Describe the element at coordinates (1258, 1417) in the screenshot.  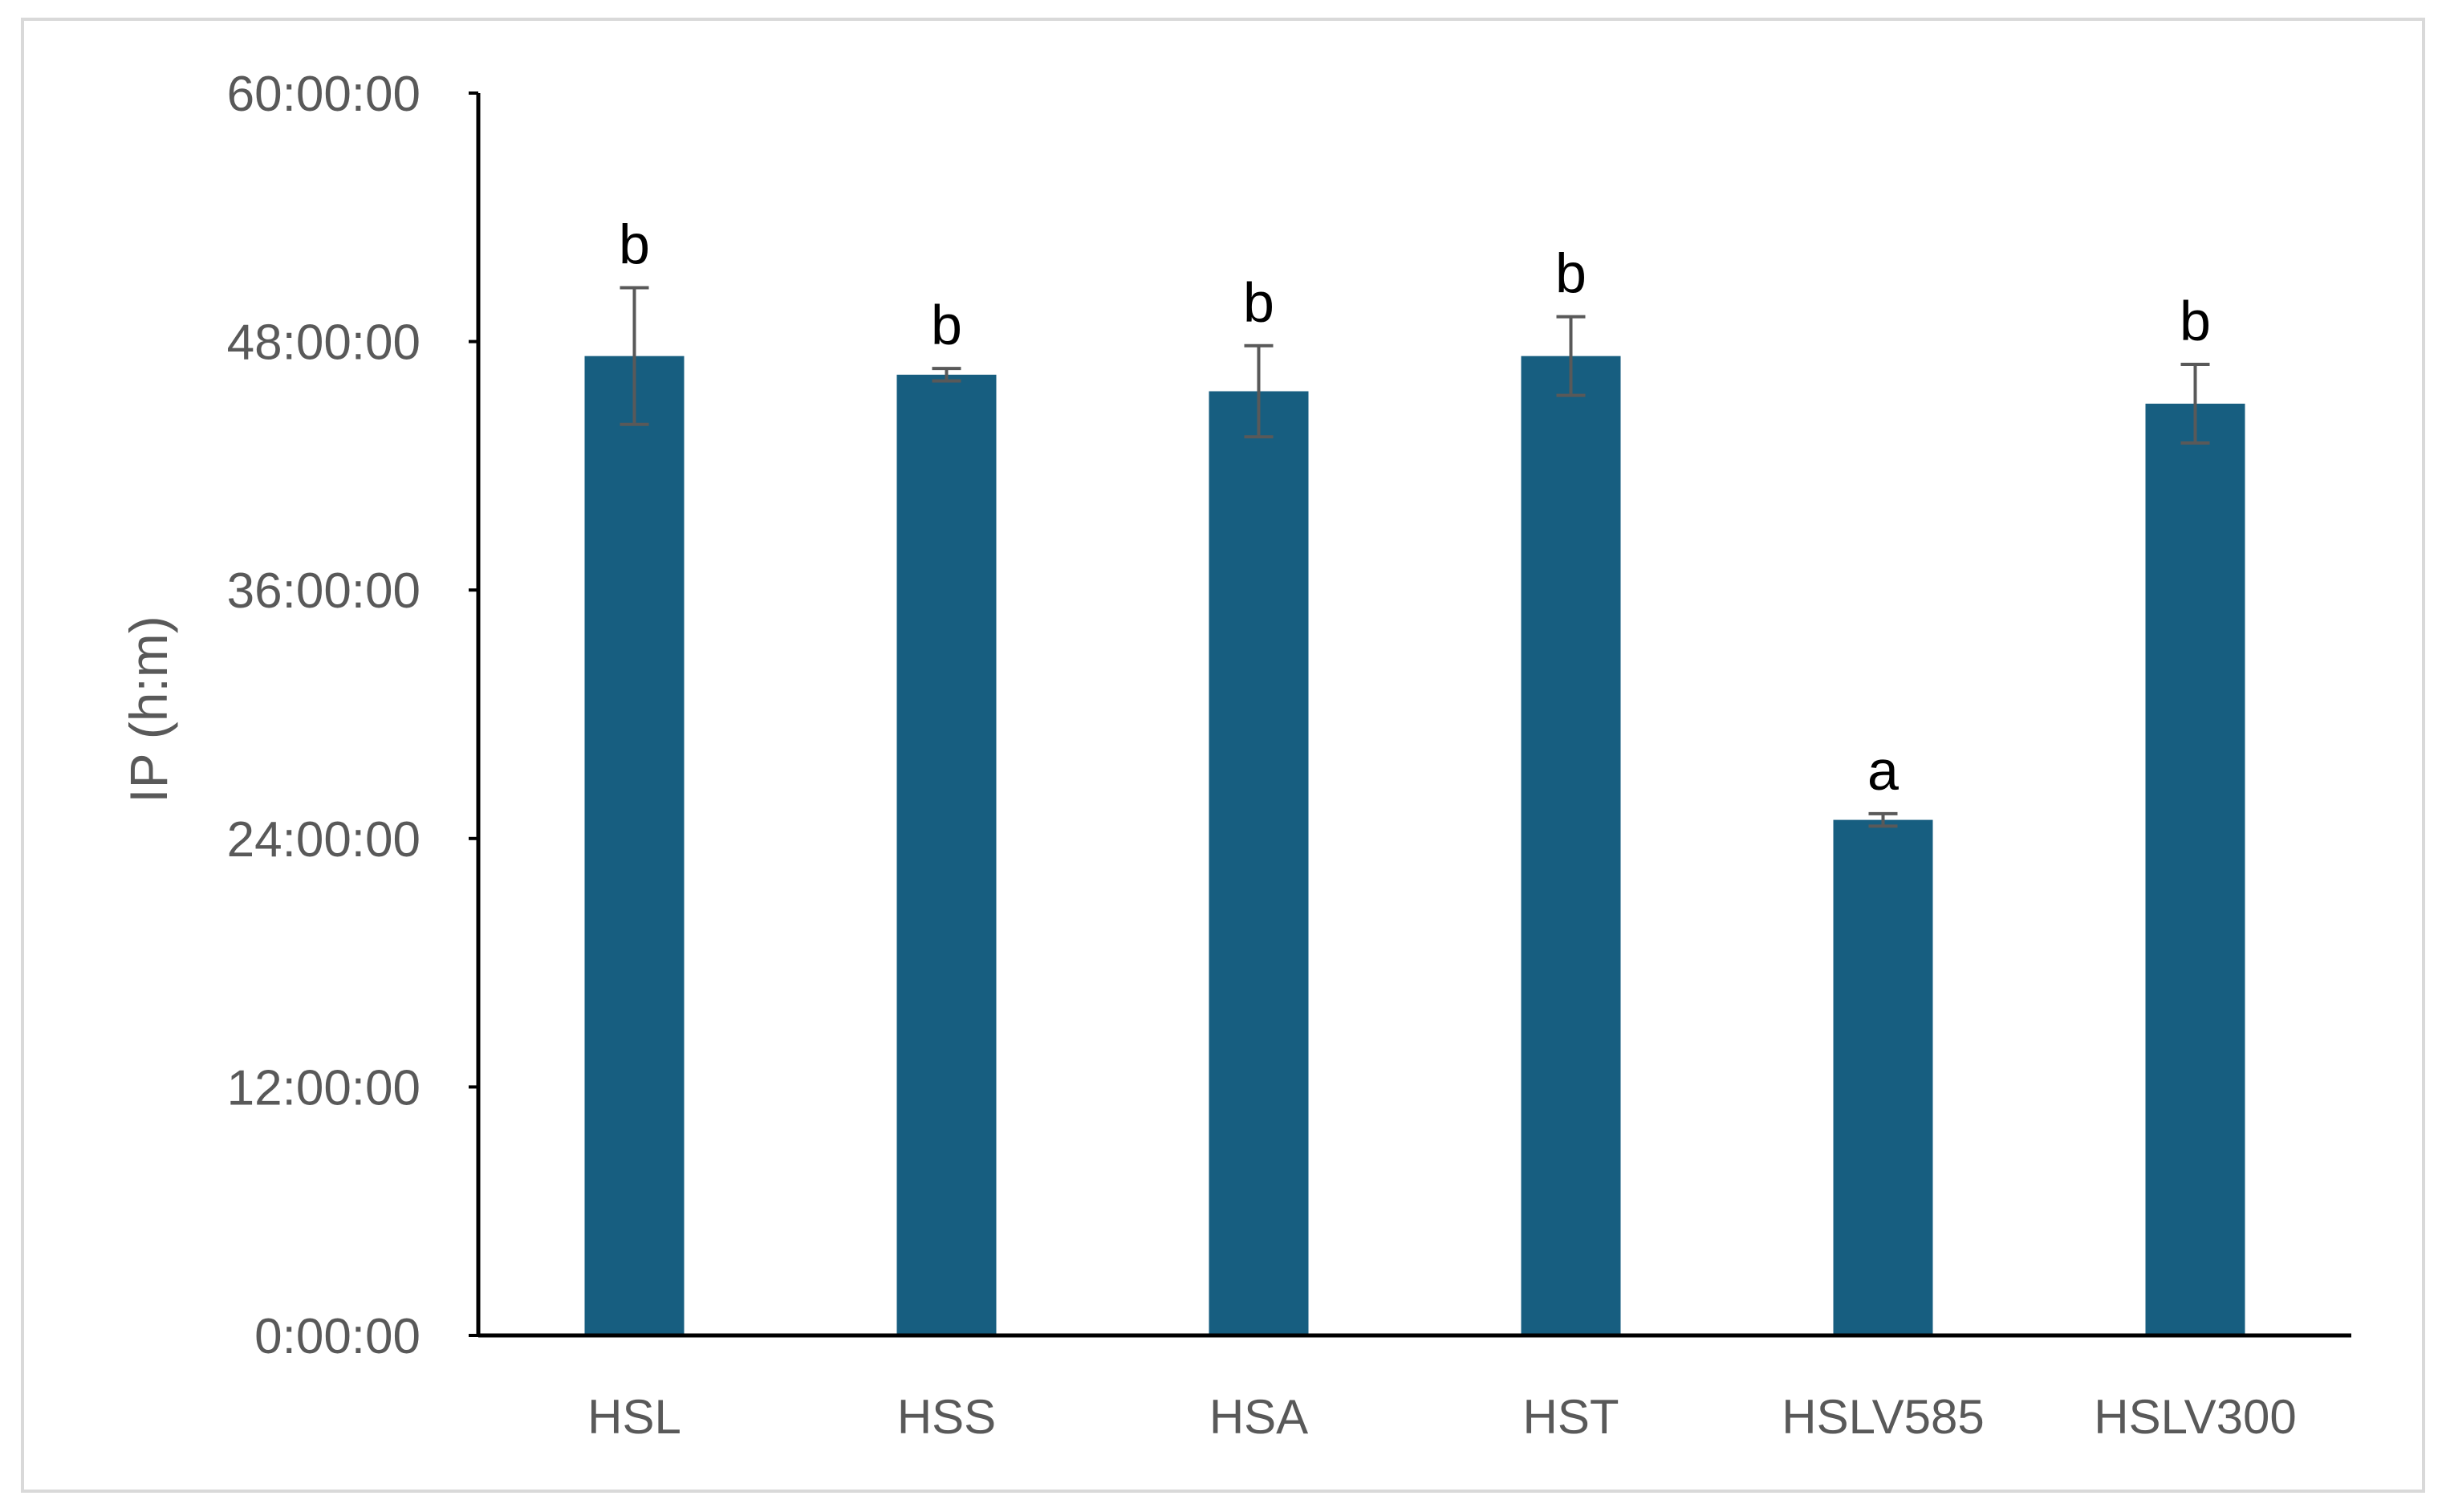
I see `x-category-label: HSA` at that location.